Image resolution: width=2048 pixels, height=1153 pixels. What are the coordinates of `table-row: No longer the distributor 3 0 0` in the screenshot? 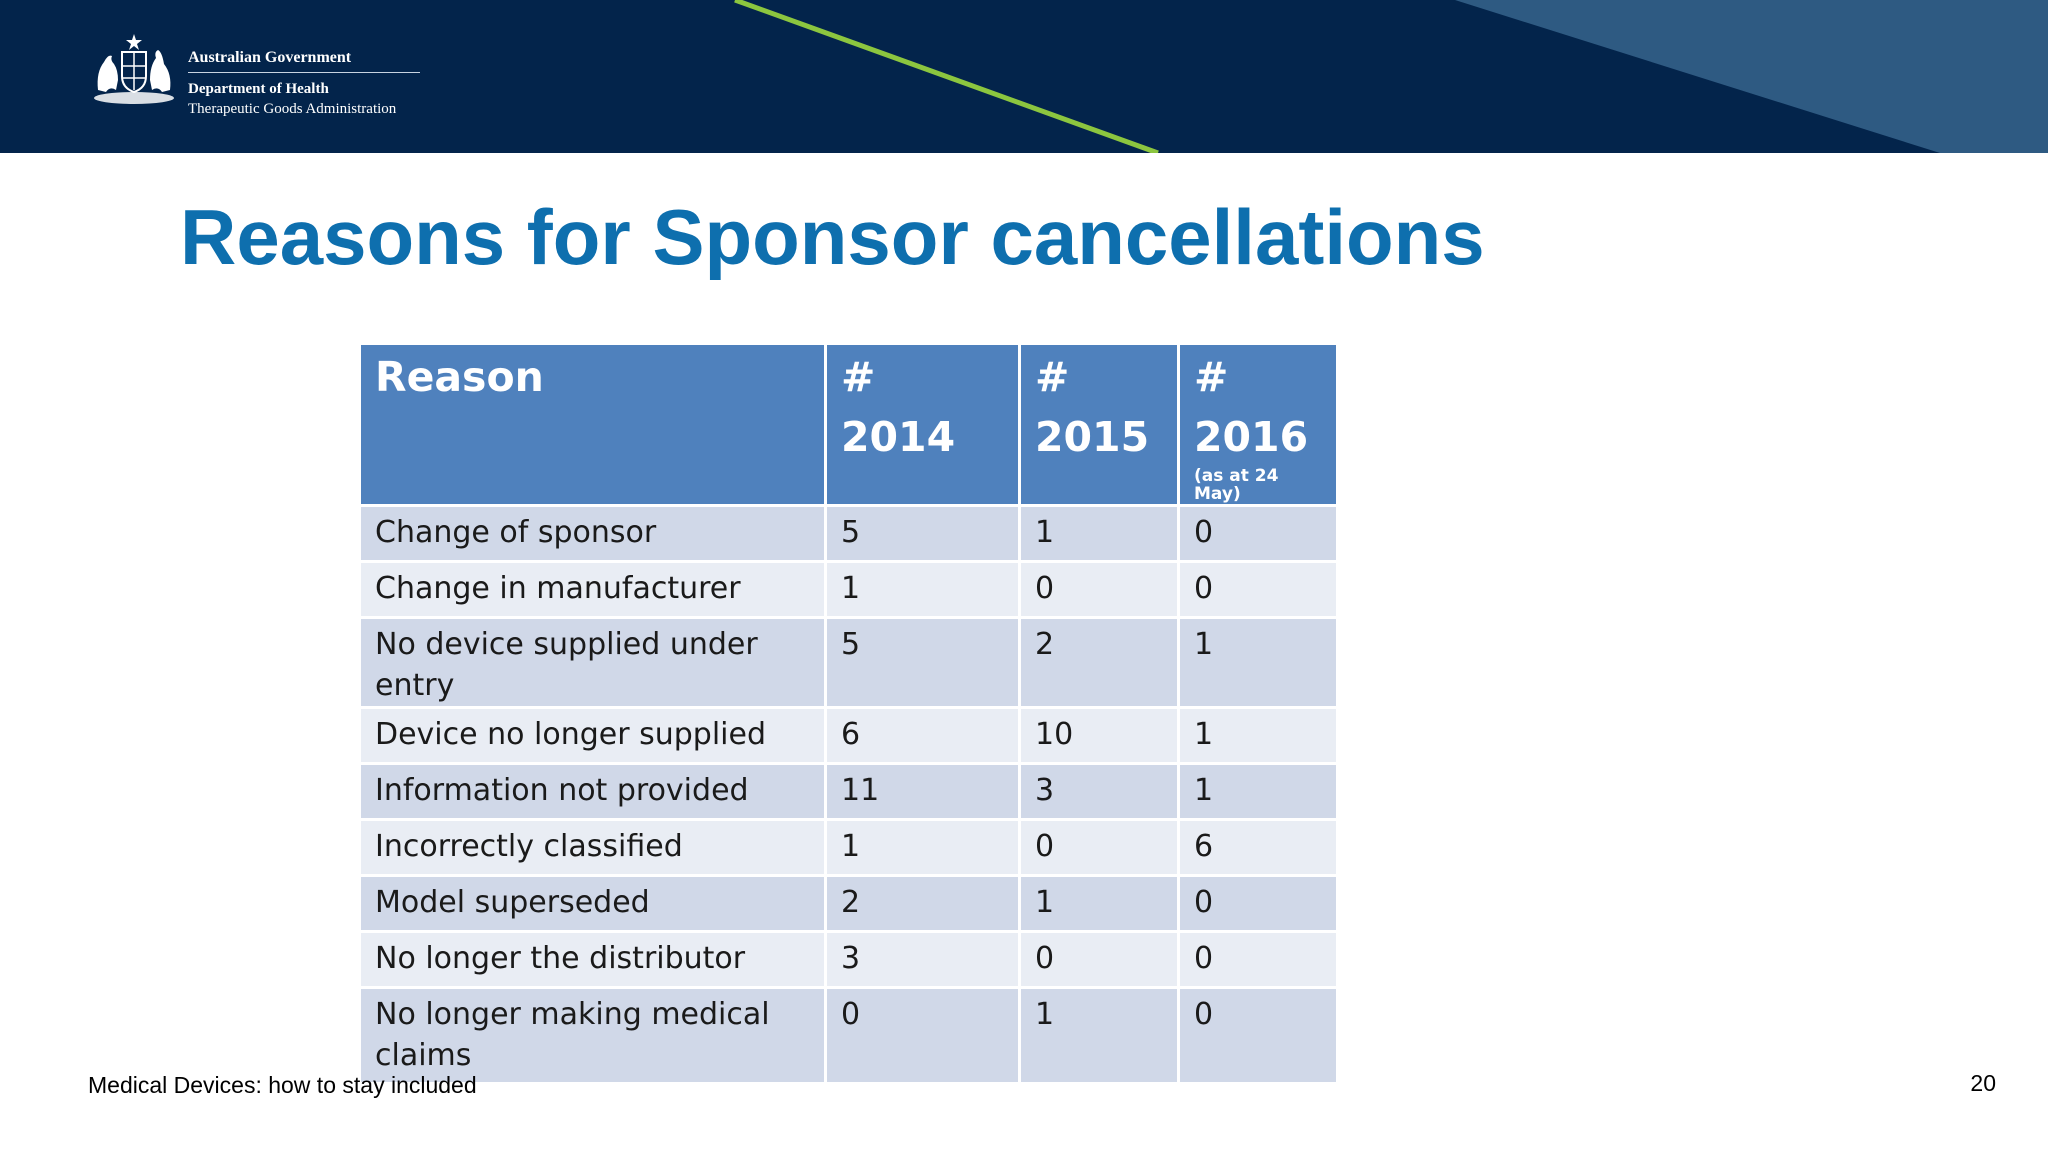 It's located at (848, 959).